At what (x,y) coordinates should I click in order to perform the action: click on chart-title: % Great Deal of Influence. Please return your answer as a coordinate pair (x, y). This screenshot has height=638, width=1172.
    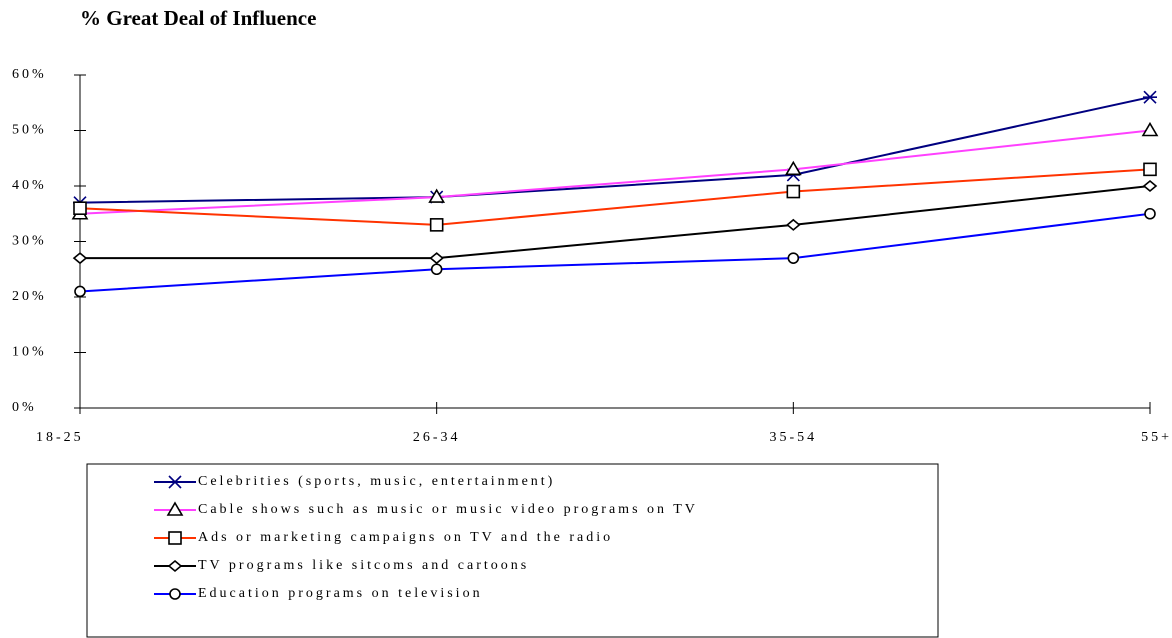
    Looking at the image, I should click on (198, 18).